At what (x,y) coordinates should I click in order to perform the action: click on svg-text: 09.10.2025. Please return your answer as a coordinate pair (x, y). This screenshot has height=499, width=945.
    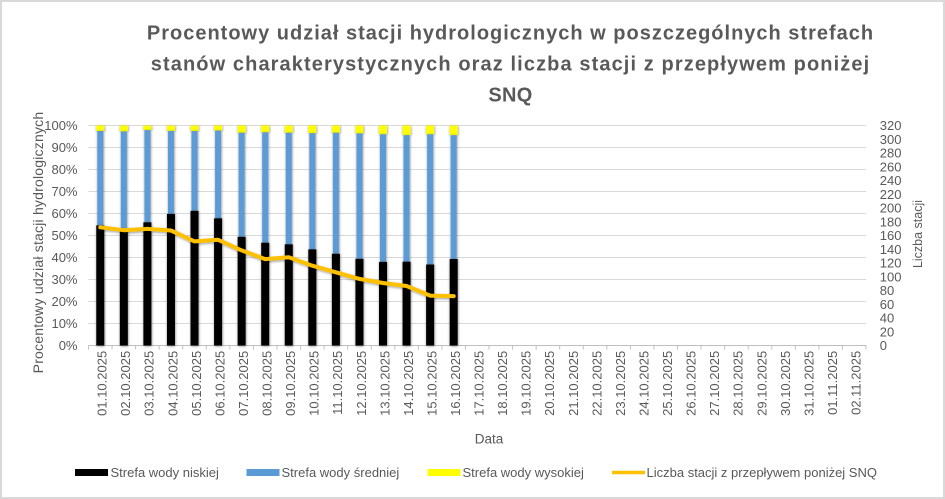
    Looking at the image, I should click on (290, 383).